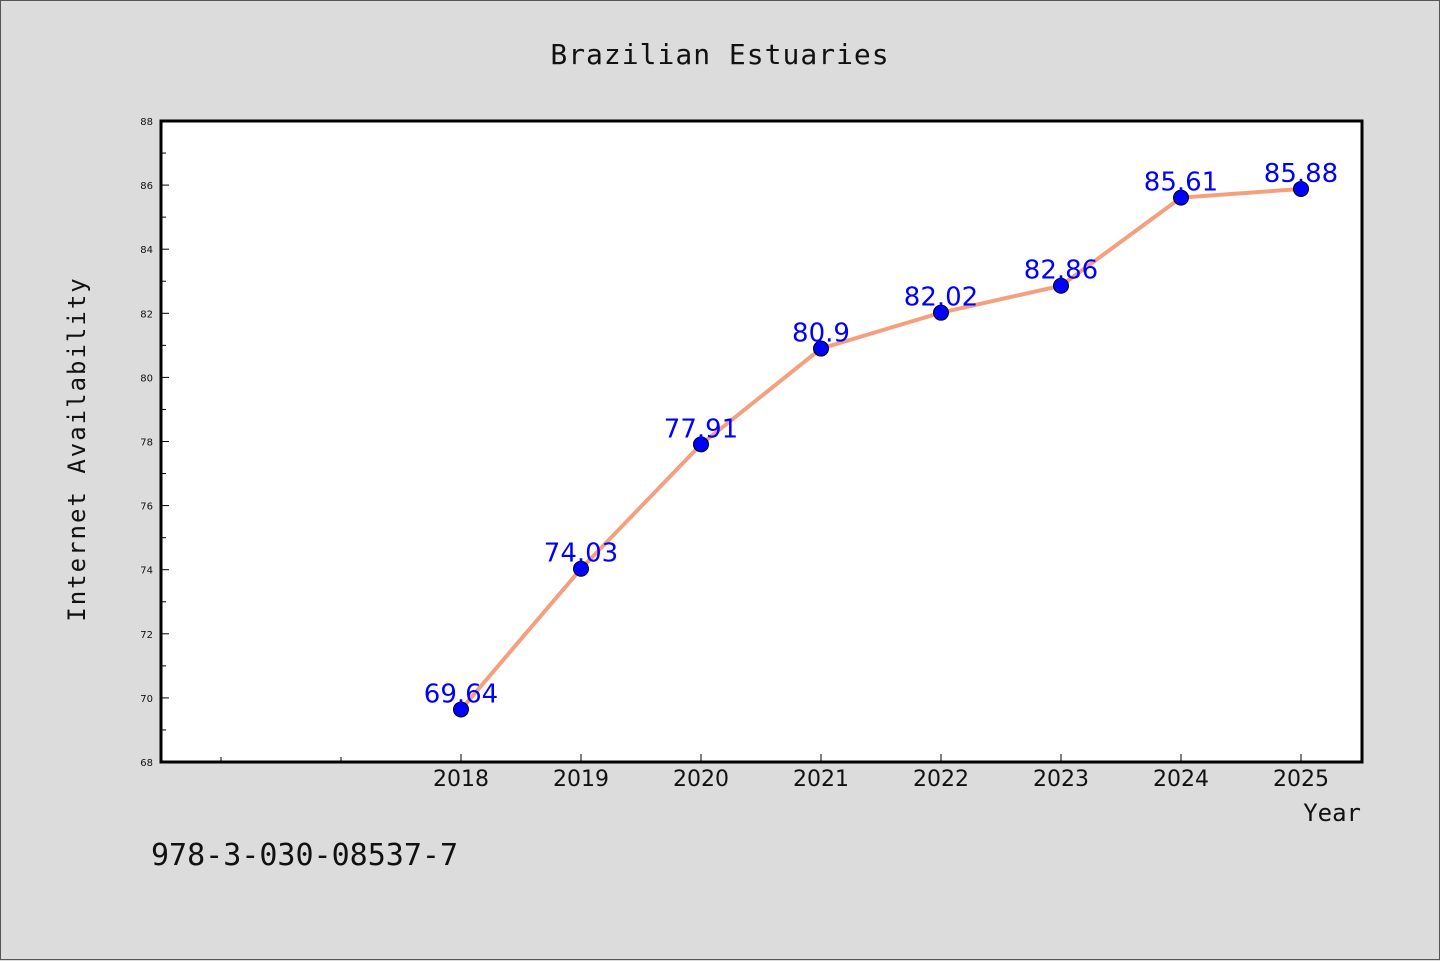 This screenshot has width=1440, height=961. Describe the element at coordinates (146, 122) in the screenshot. I see `y-tick-label: 88` at that location.